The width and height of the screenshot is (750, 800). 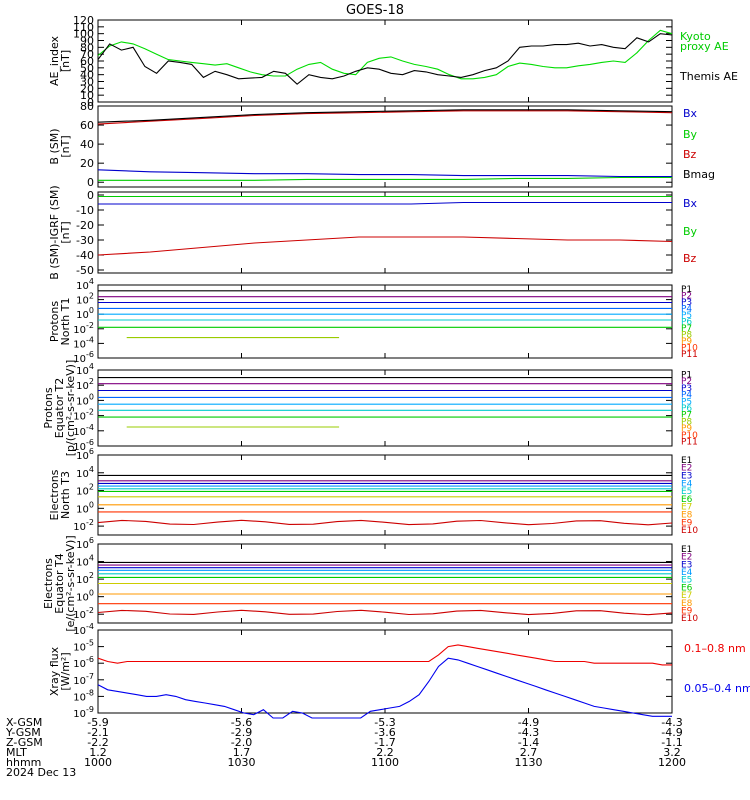 I want to click on y-tick-label: 60, so click(x=87, y=125).